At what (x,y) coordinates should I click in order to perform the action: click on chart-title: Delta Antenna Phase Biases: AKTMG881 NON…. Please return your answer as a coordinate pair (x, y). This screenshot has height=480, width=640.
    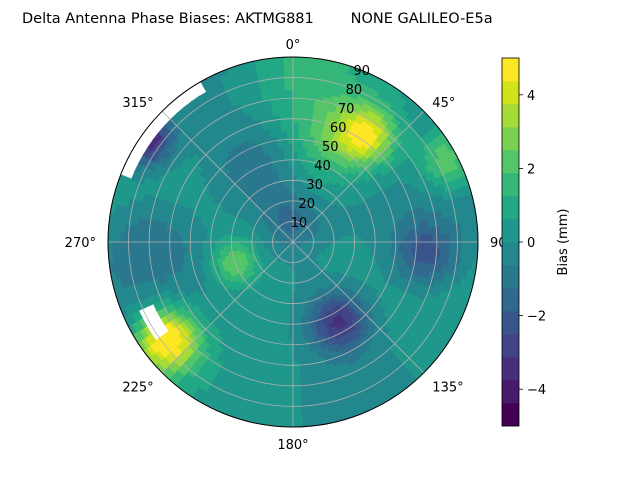
    Looking at the image, I should click on (257, 19).